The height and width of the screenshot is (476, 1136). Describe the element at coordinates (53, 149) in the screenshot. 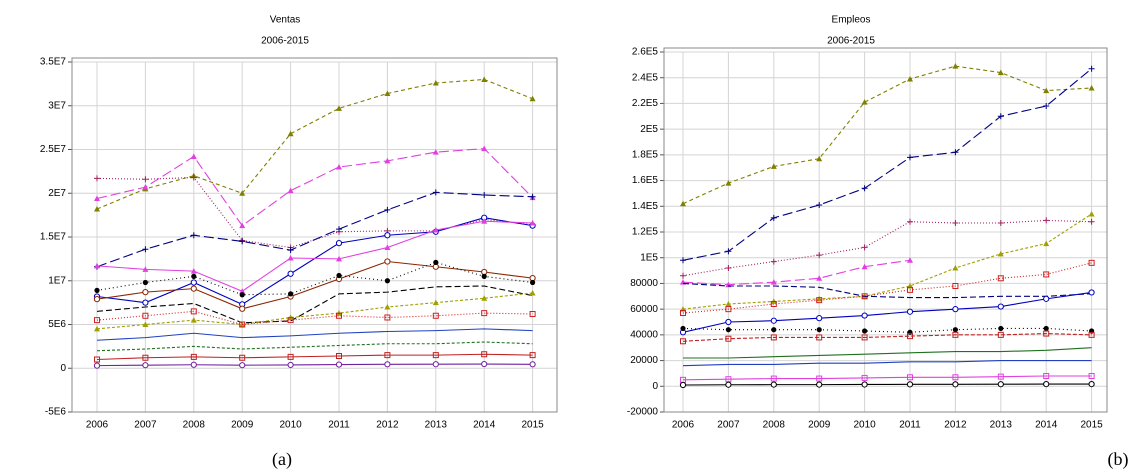

I see `y-tick-label: 2.5E7` at that location.